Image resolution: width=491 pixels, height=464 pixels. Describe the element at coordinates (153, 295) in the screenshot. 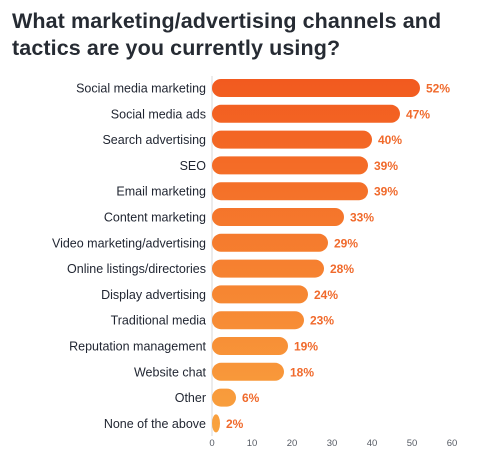

I see `category-label: Display advertising` at that location.